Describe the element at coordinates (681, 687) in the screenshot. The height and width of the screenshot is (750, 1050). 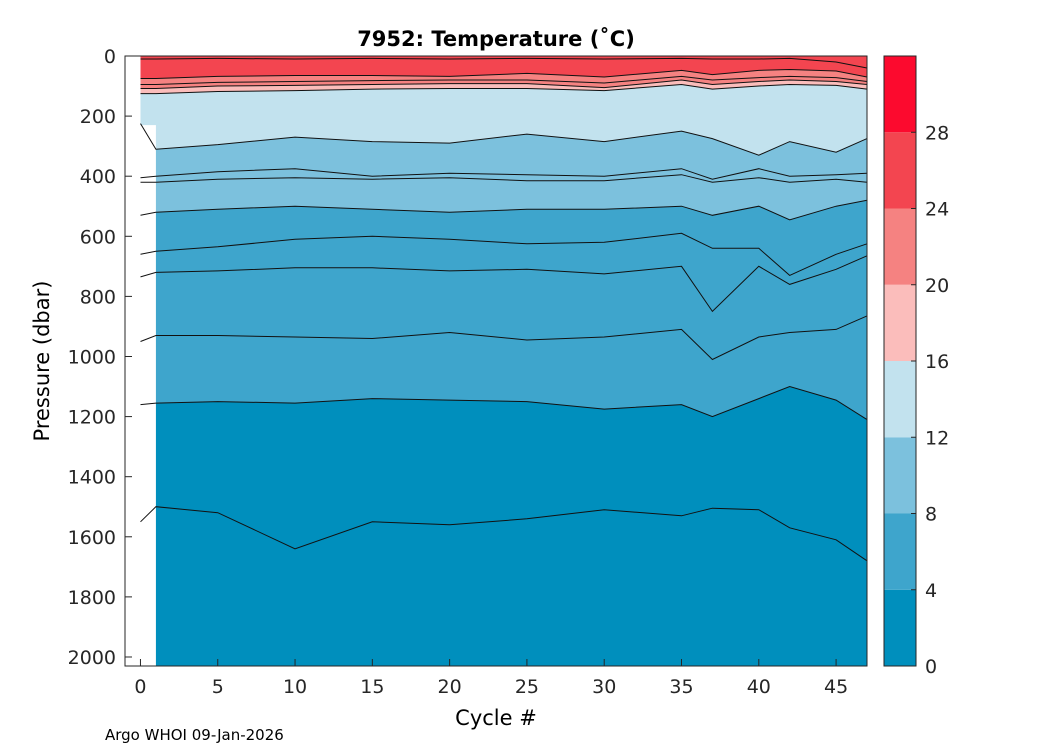
I see `x-tick-label: 35` at that location.